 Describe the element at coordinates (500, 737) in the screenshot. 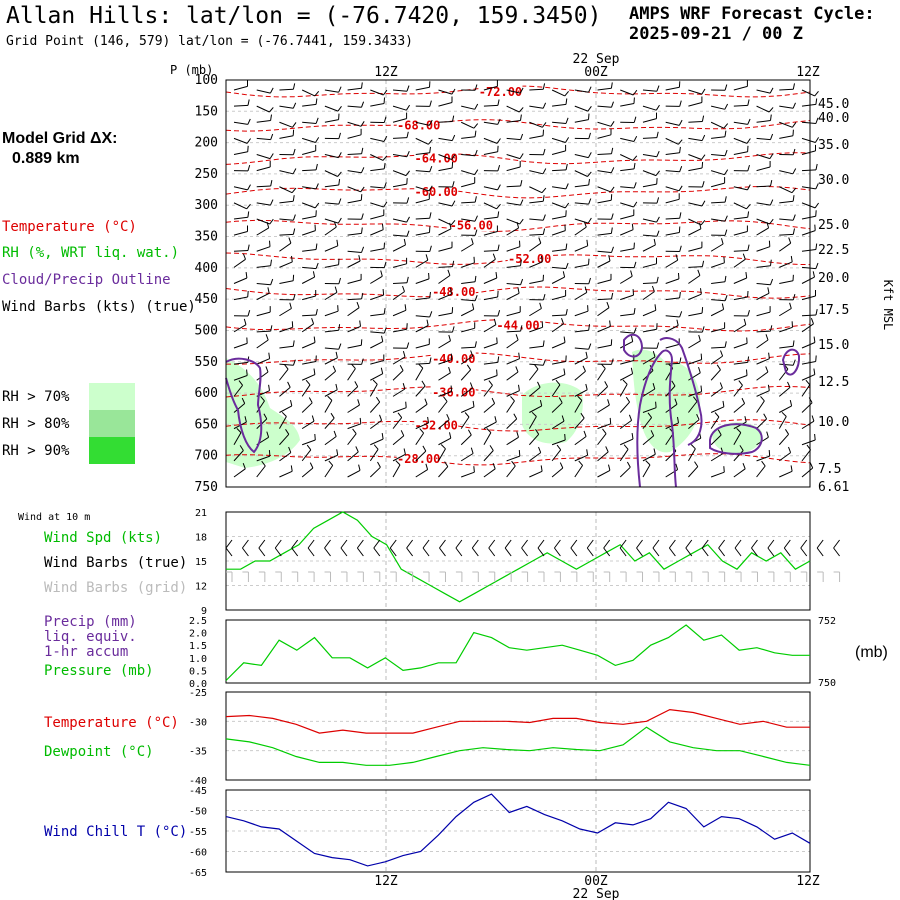

I see `temperature-panel: -25 -30 -35 -40` at that location.